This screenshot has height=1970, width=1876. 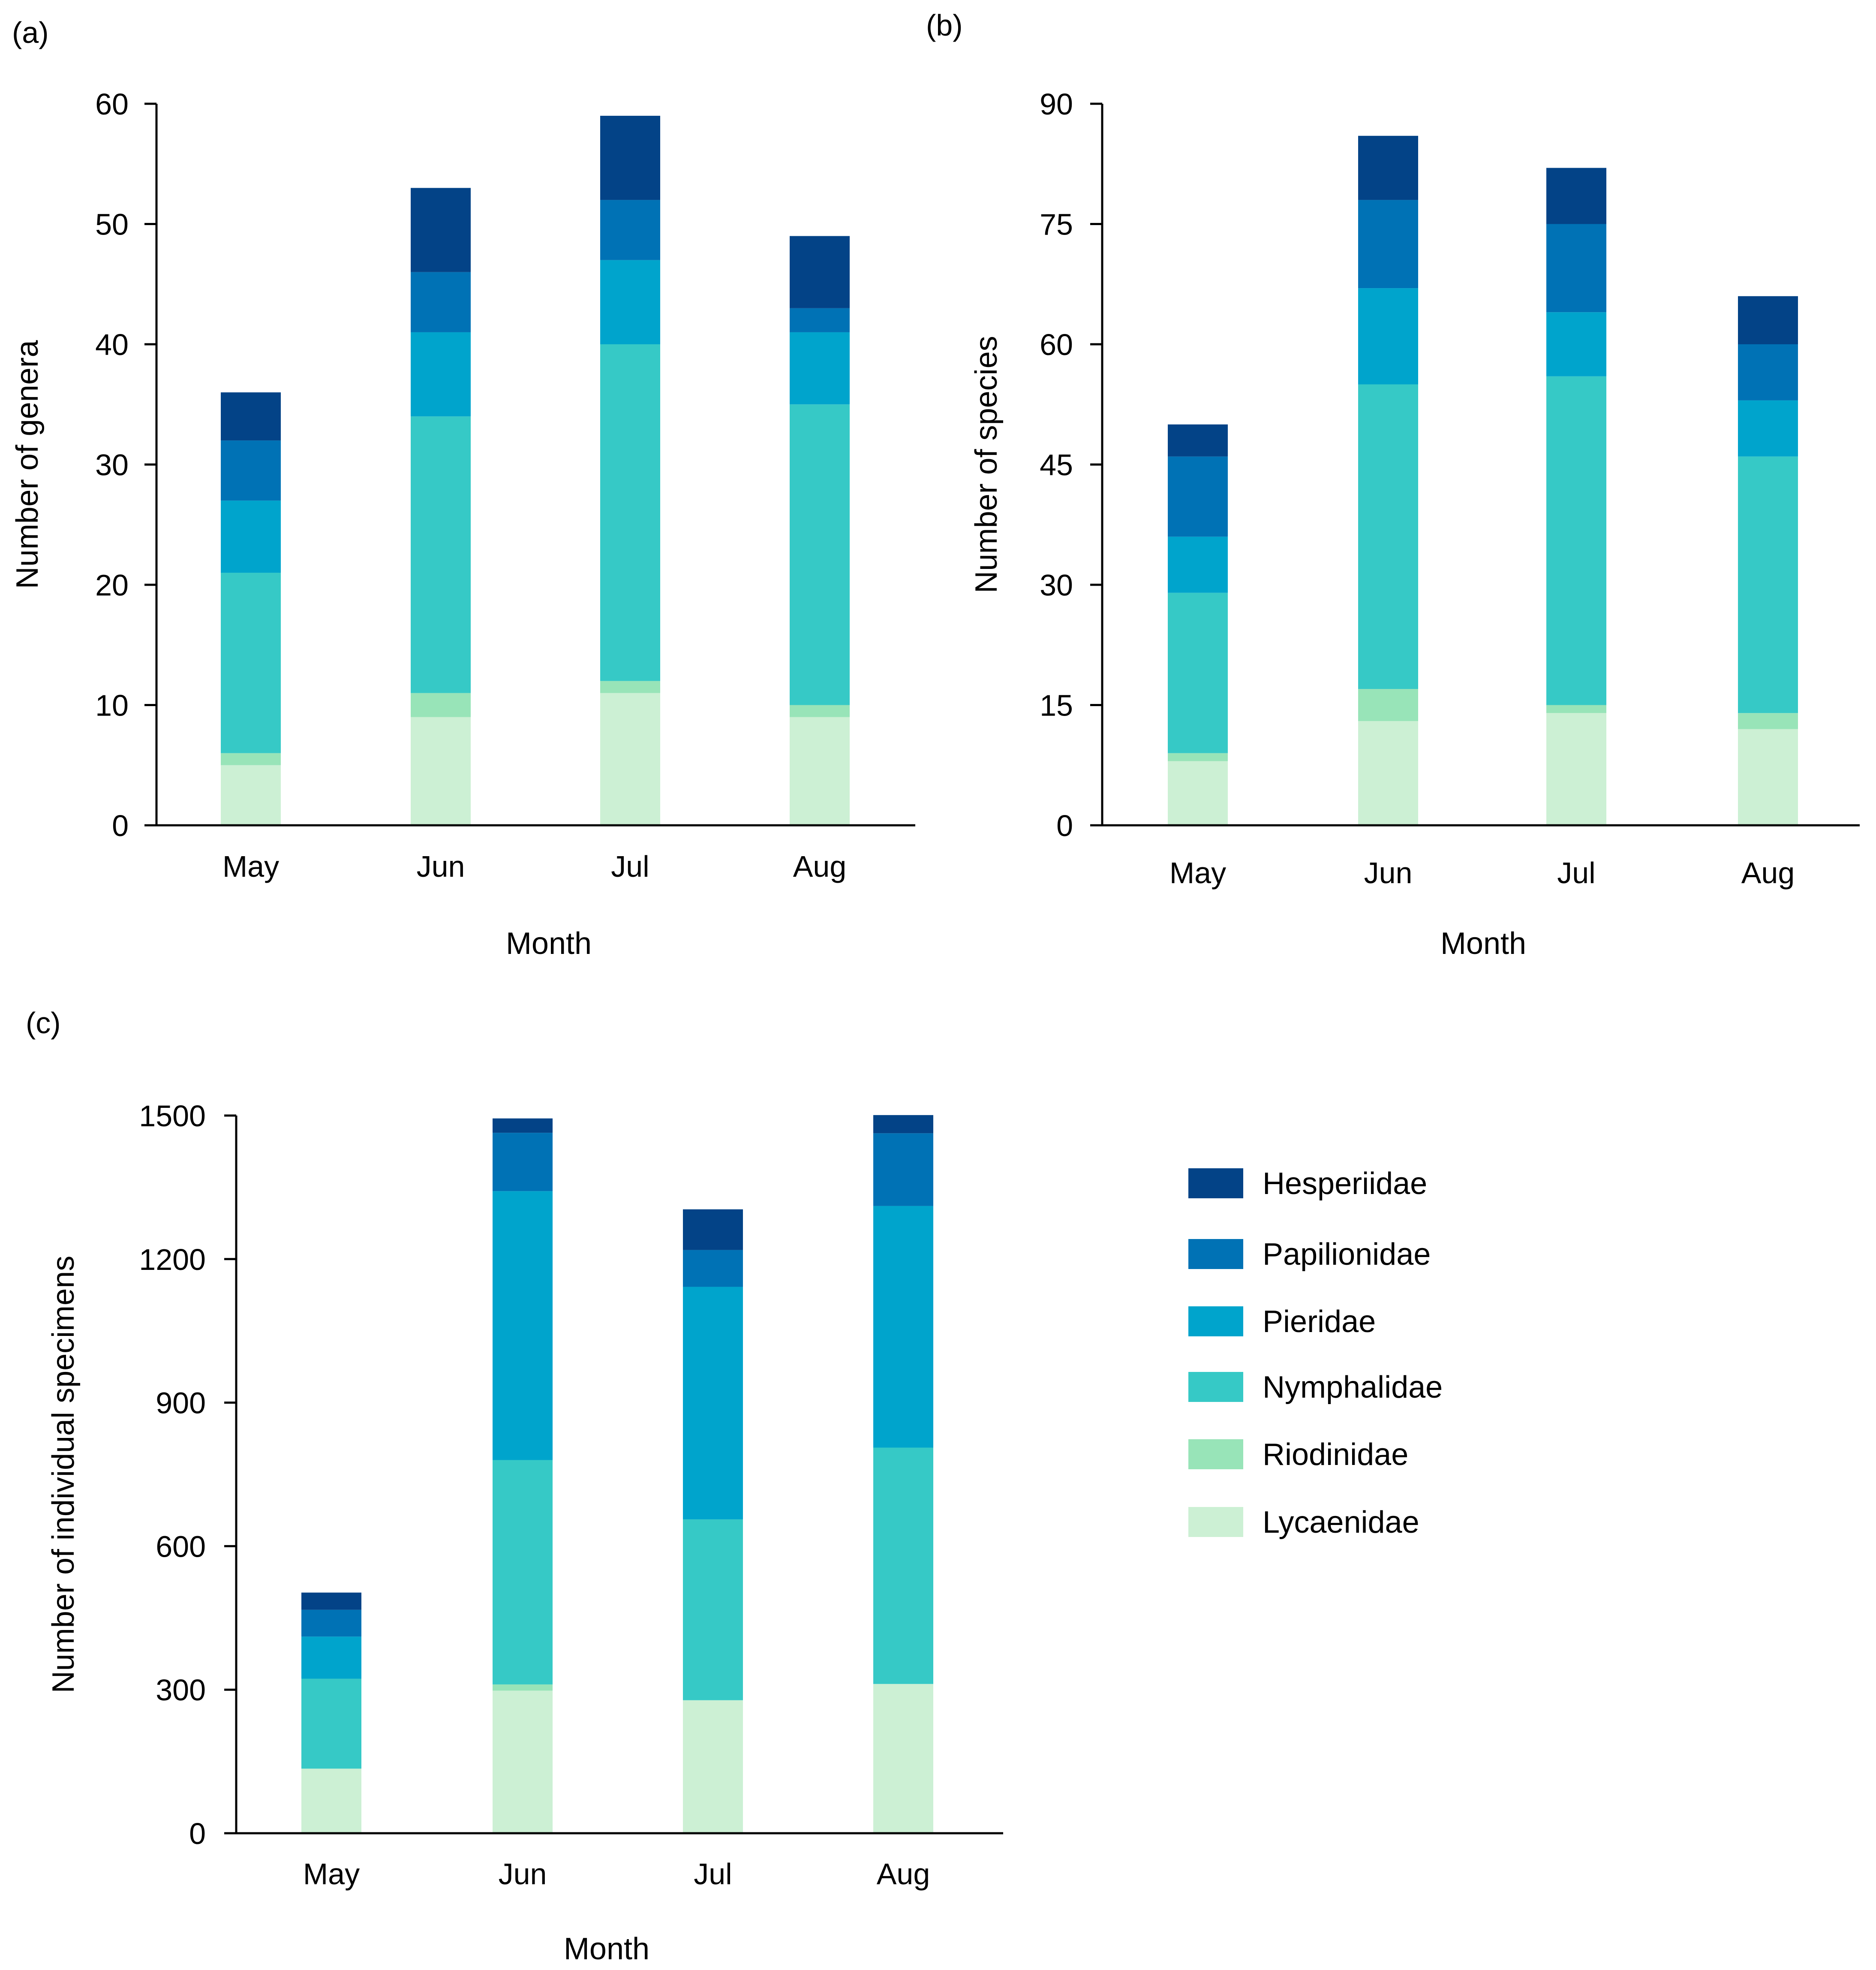 I want to click on y-tick-label: 30, so click(x=112, y=465).